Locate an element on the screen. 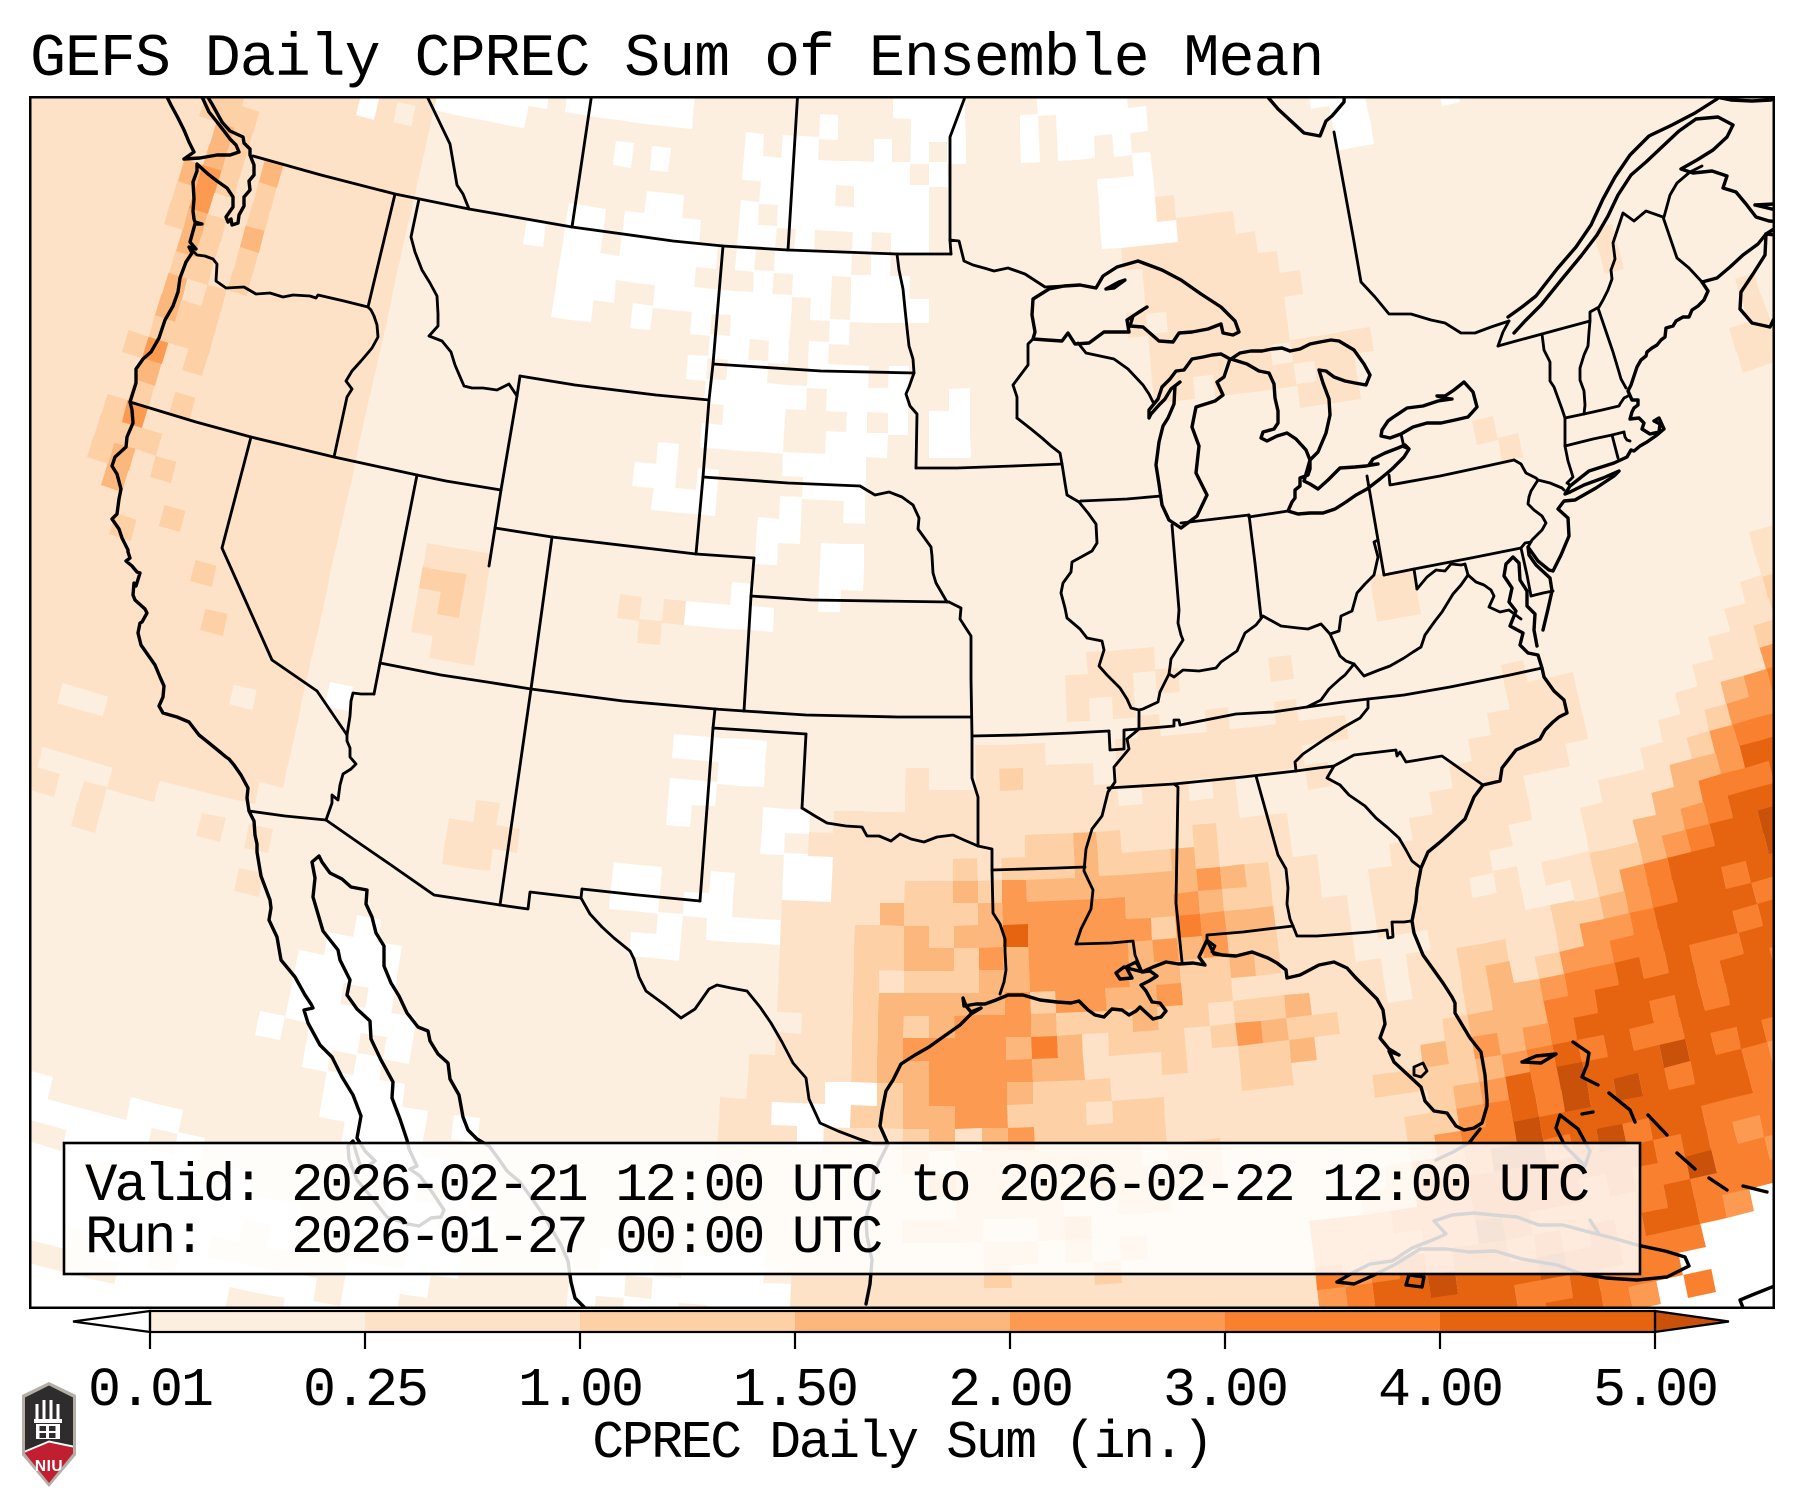 This screenshot has height=1500, width=1803. svg-text: 0.25 is located at coordinates (365, 1390).